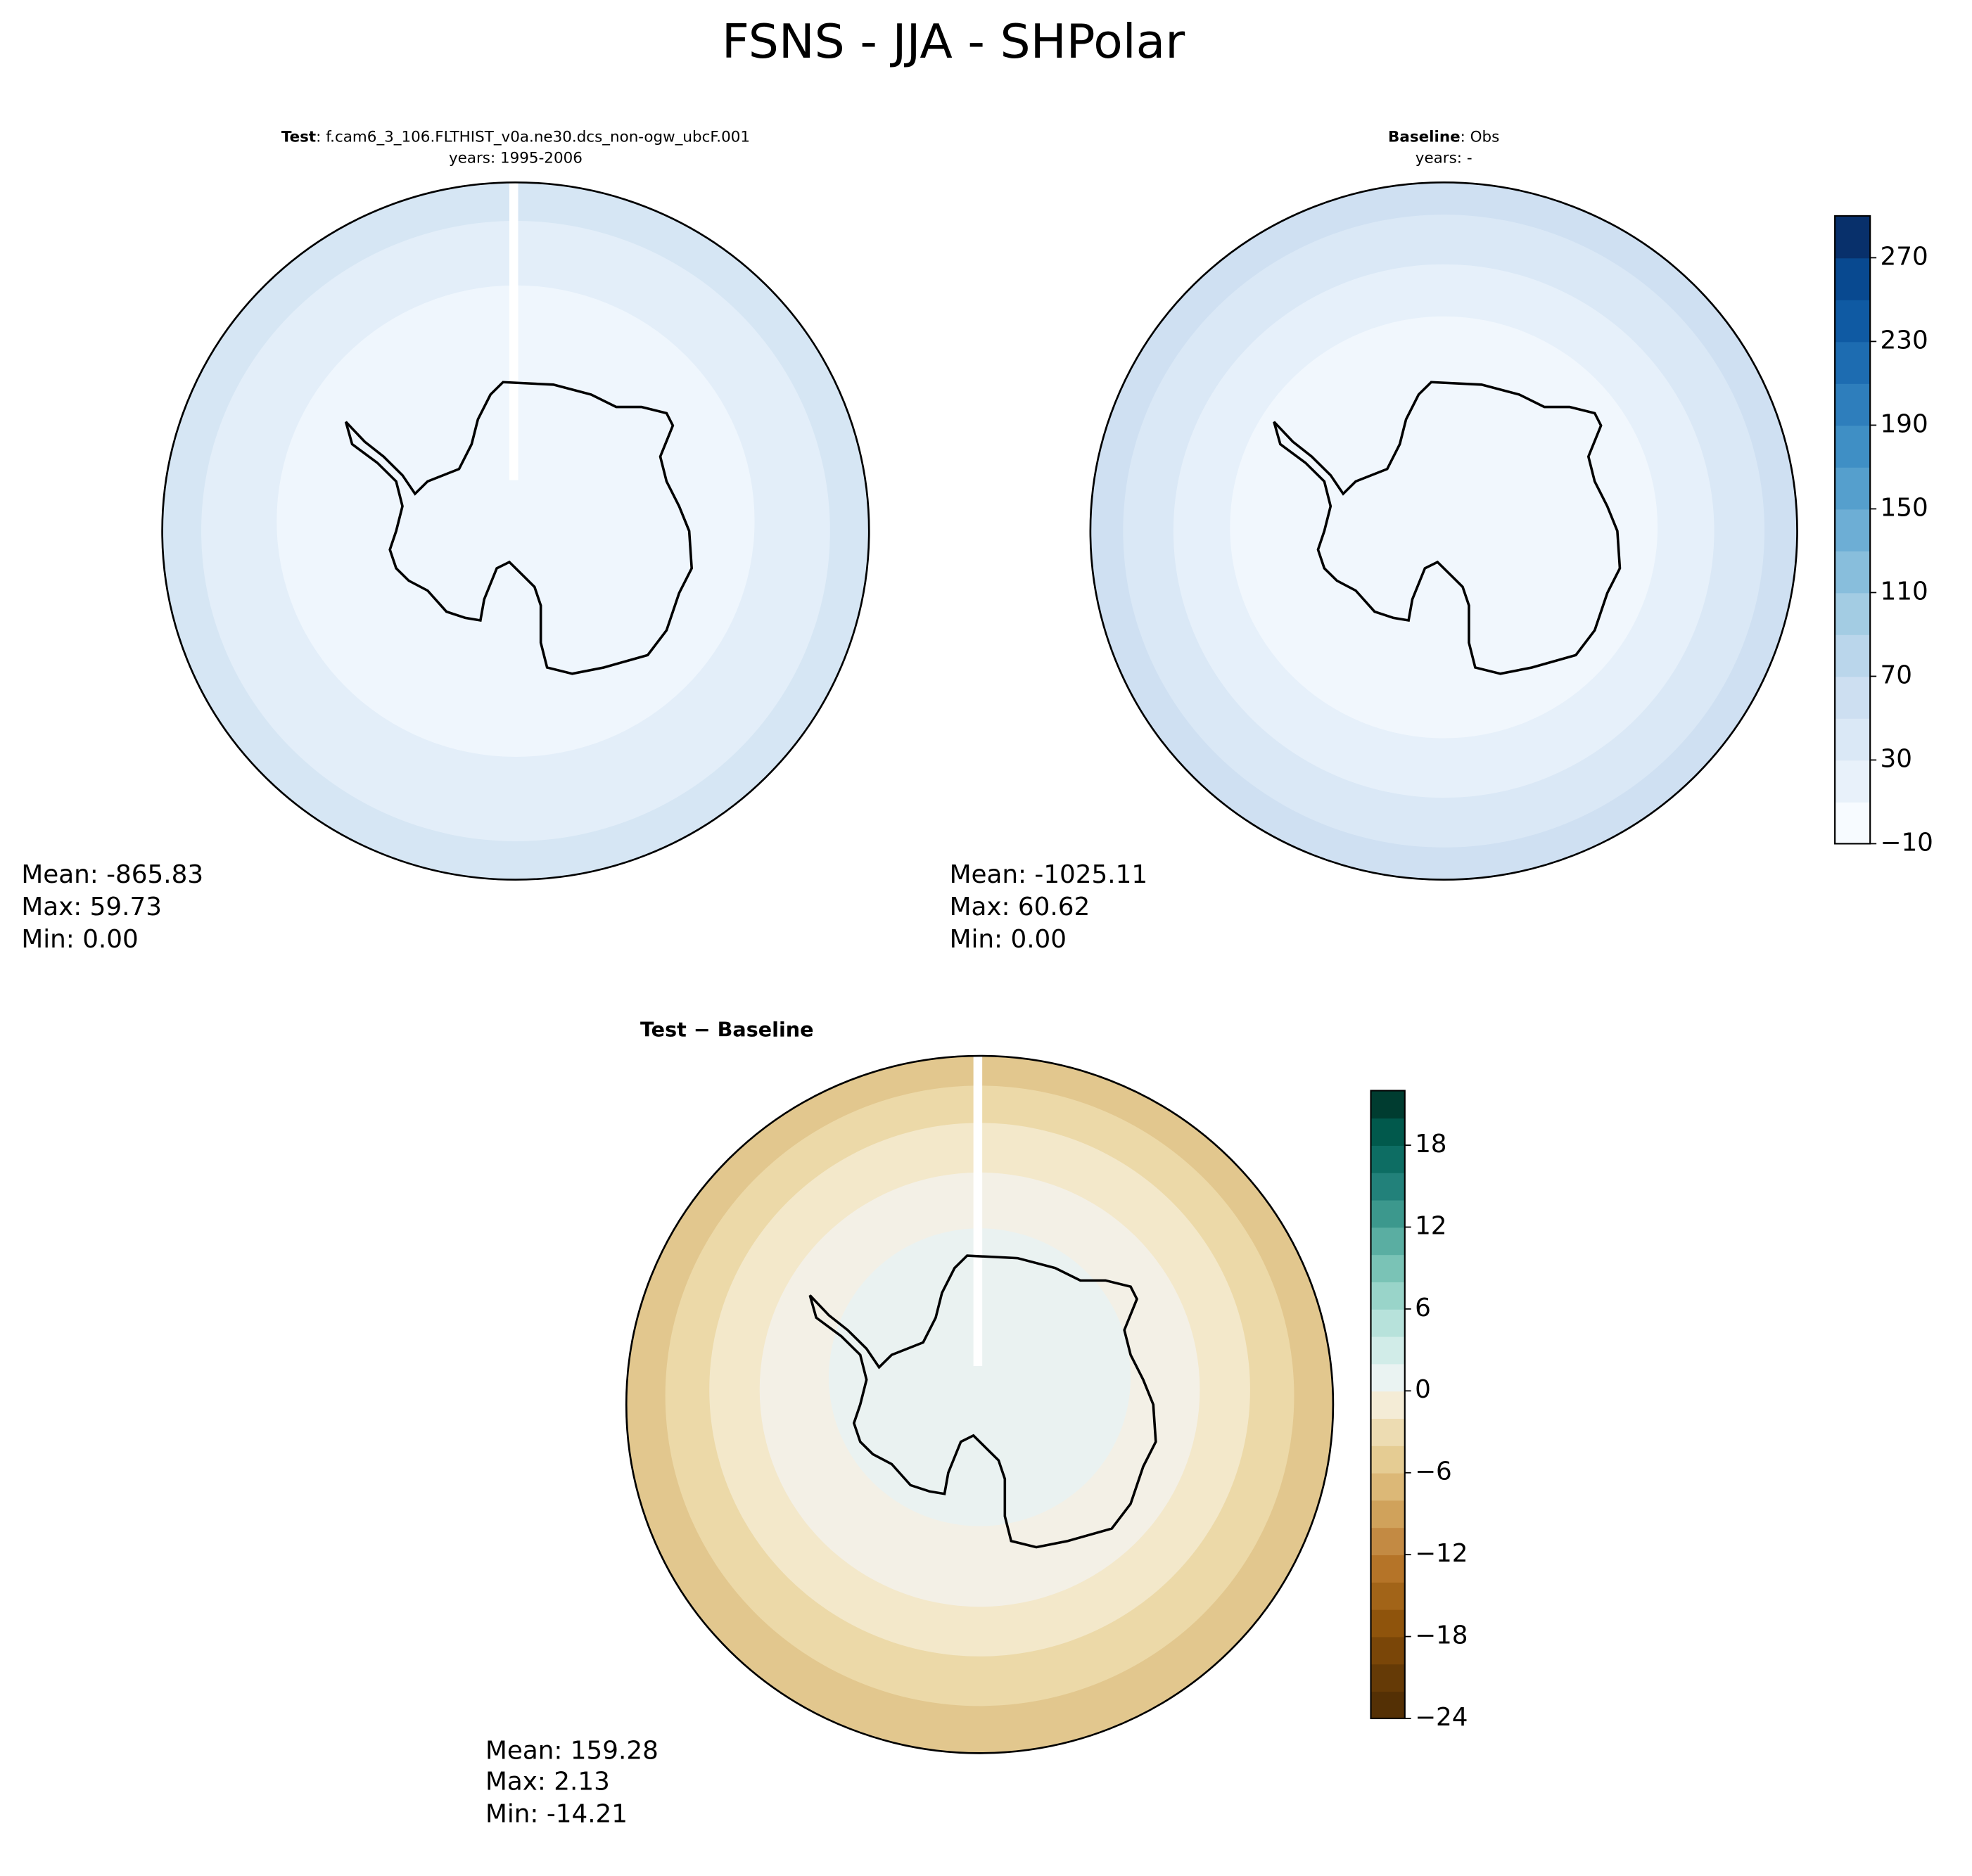  Describe the element at coordinates (1897, 759) in the screenshot. I see `colorbar-tick-label: 30` at that location.